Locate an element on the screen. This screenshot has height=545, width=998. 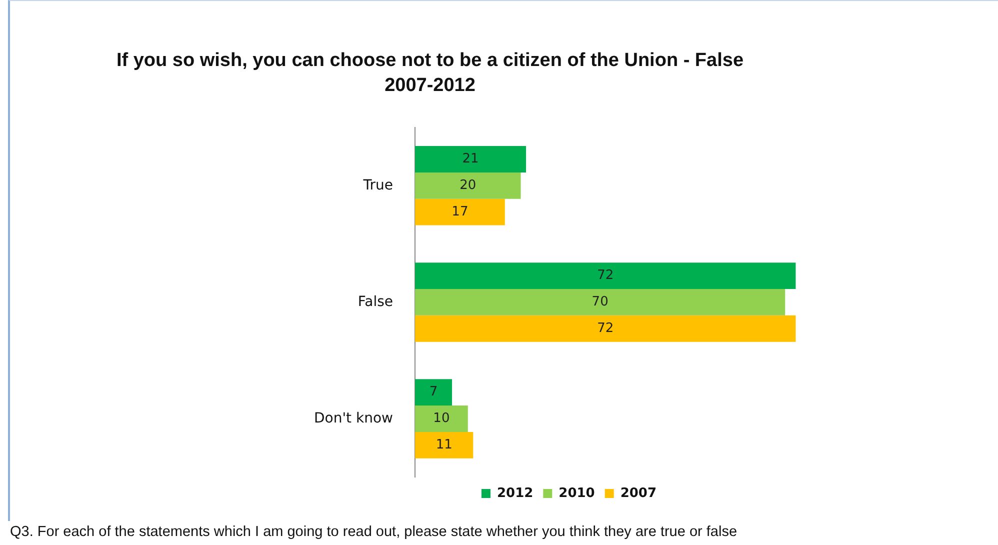
data-label: 21 is located at coordinates (470, 159).